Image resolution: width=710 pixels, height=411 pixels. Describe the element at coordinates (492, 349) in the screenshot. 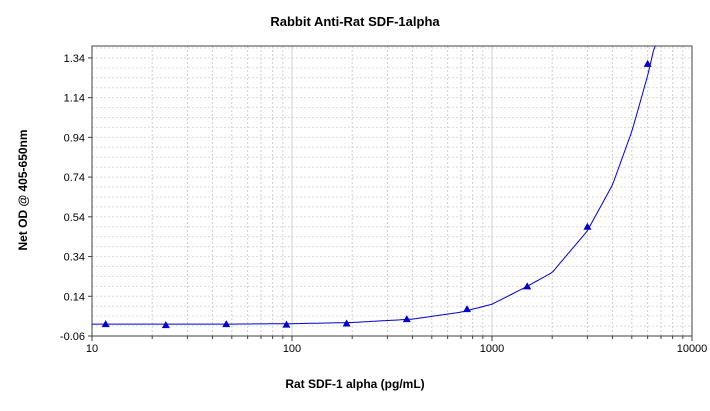

I see `x-tick-label: 1000` at that location.